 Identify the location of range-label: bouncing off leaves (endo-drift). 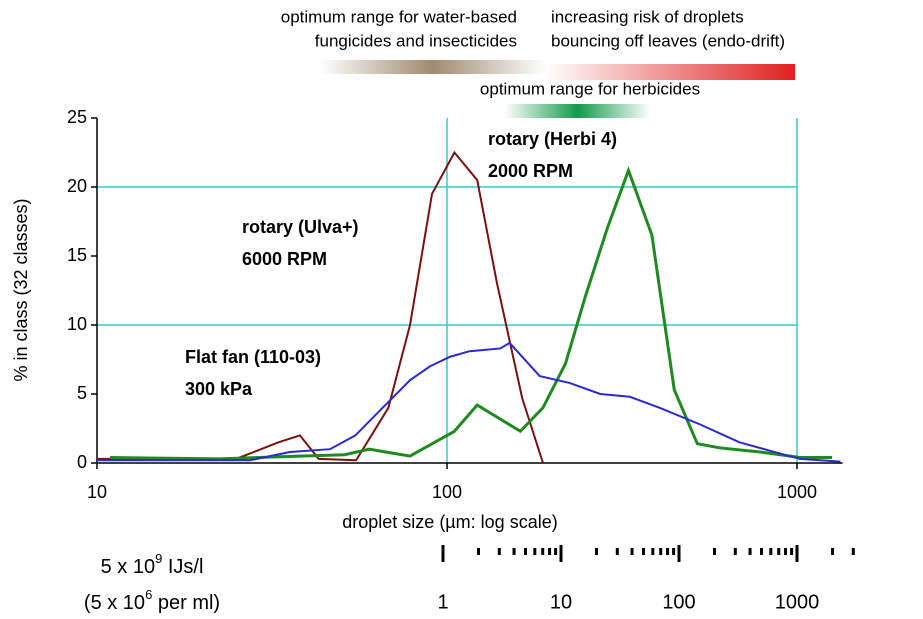
(668, 40).